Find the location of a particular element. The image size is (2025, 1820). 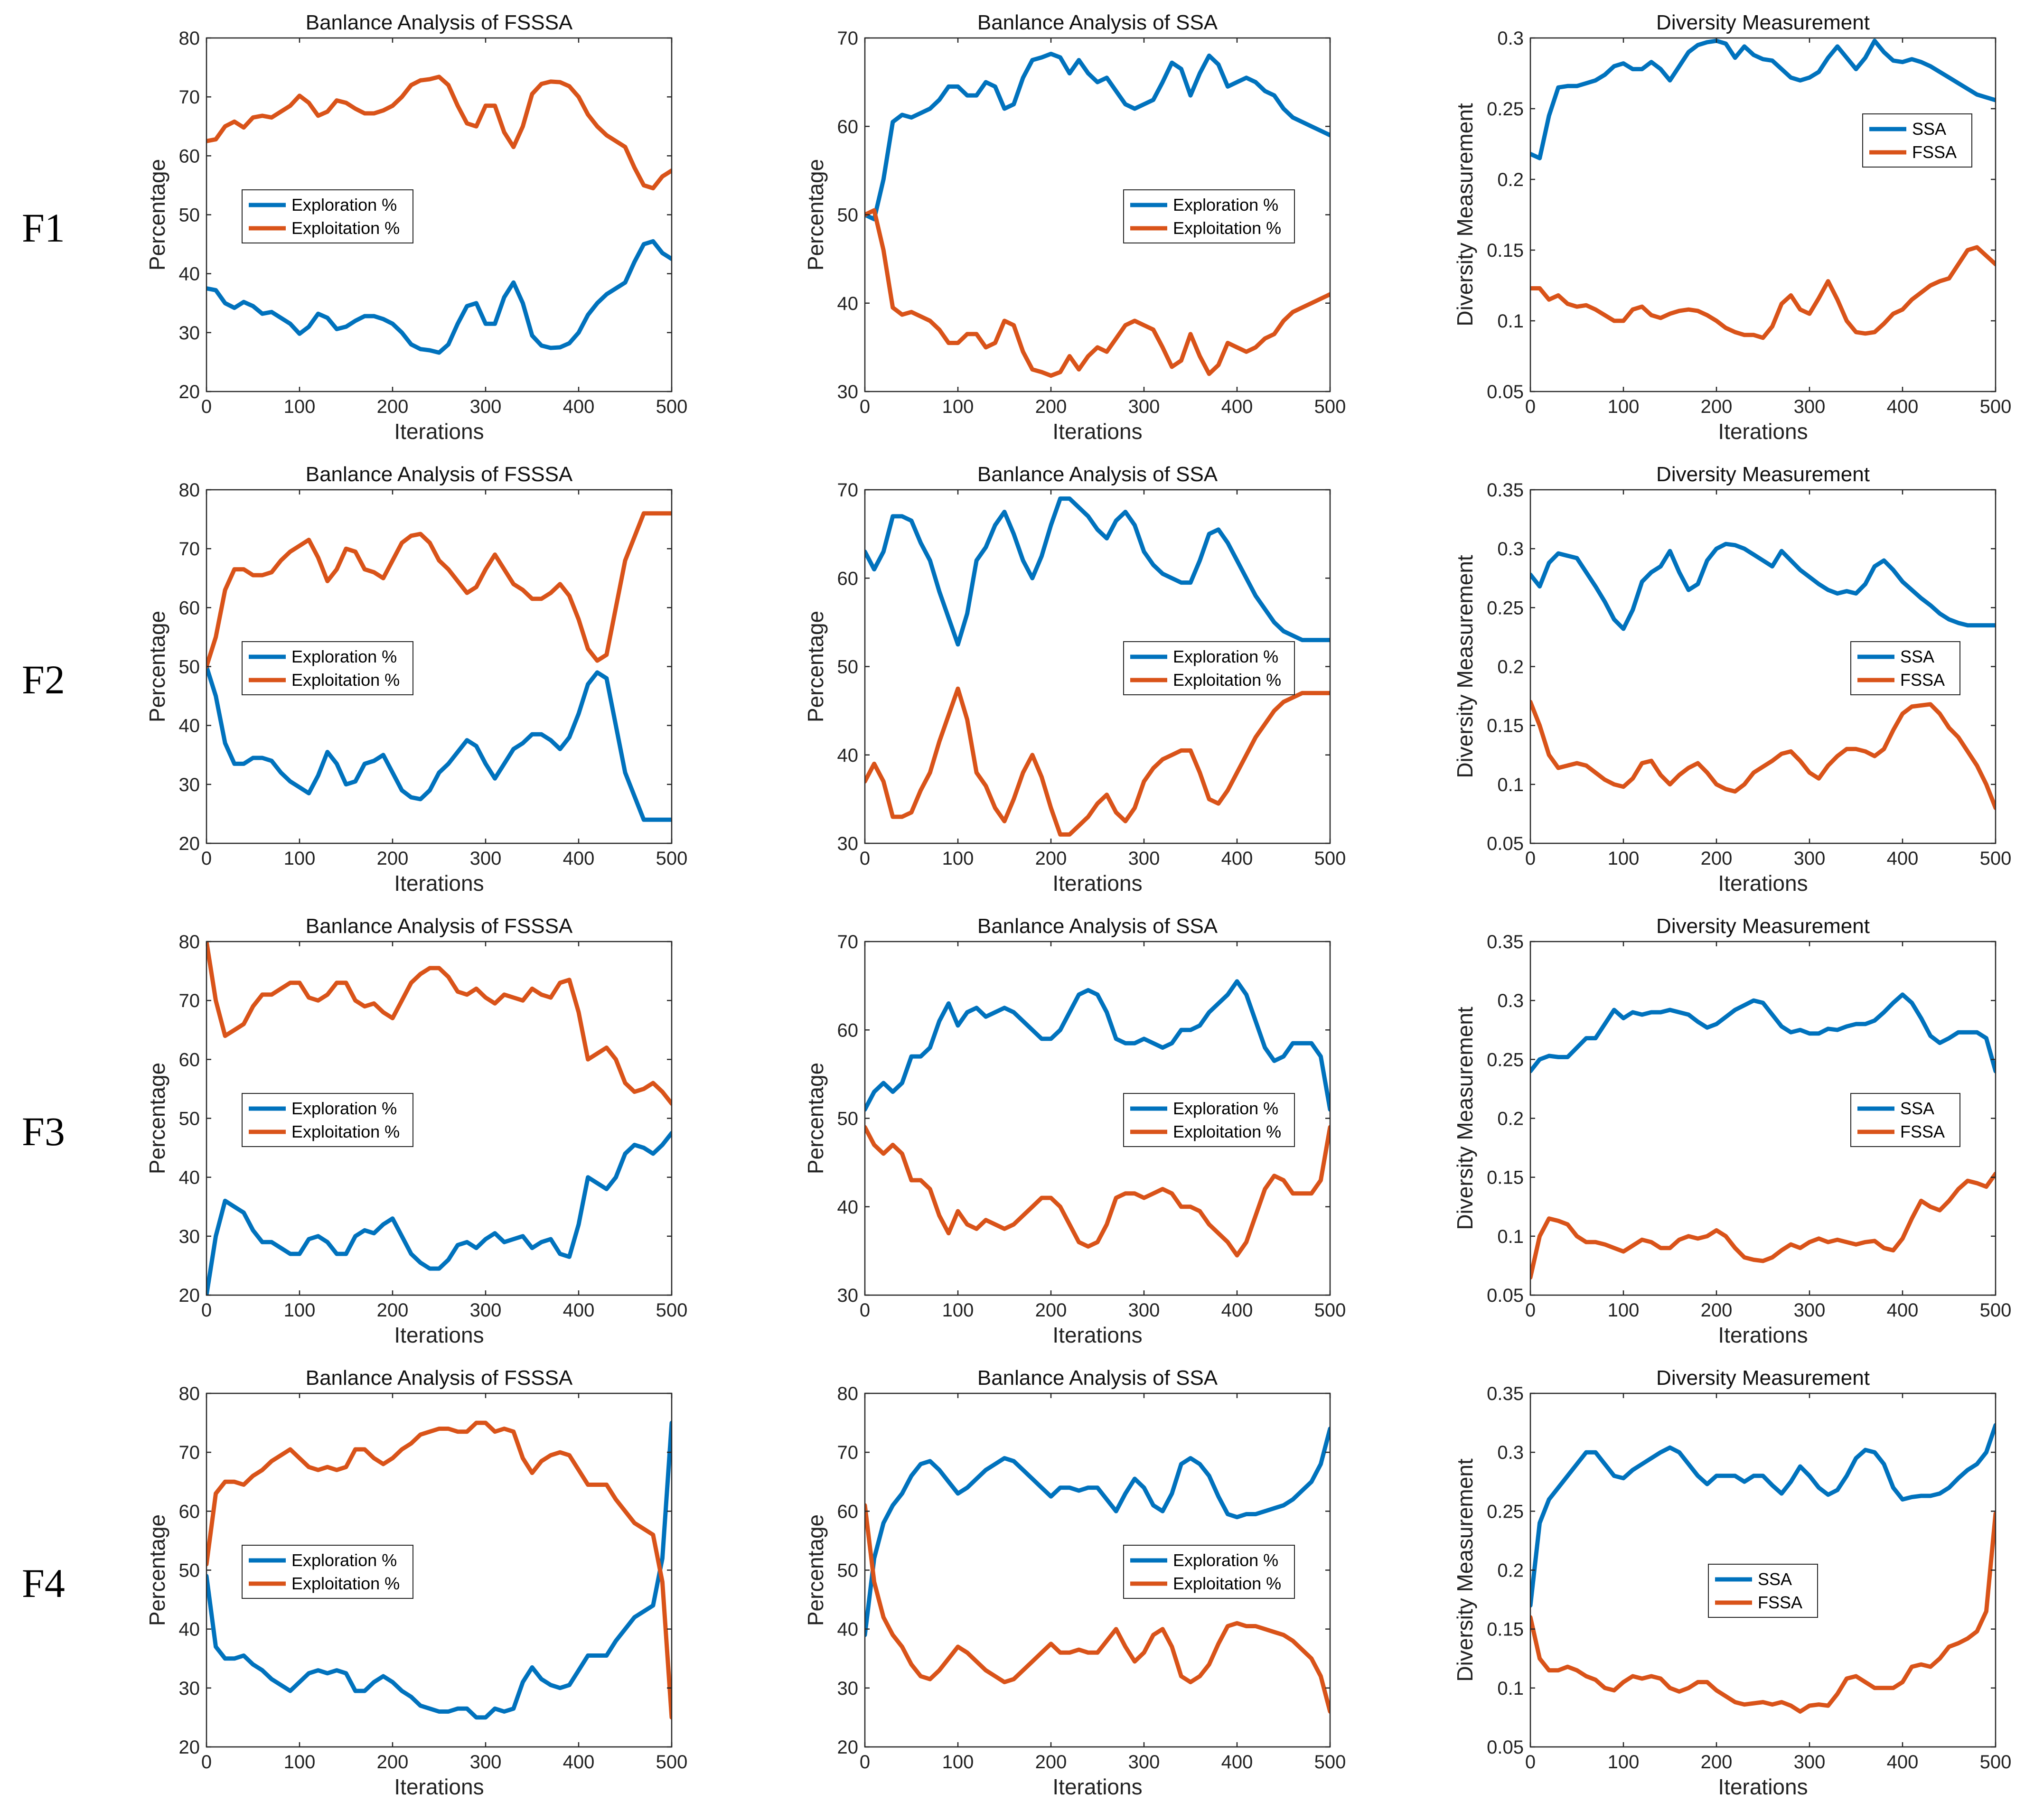

row-label-f2: F2 is located at coordinates (43, 680).